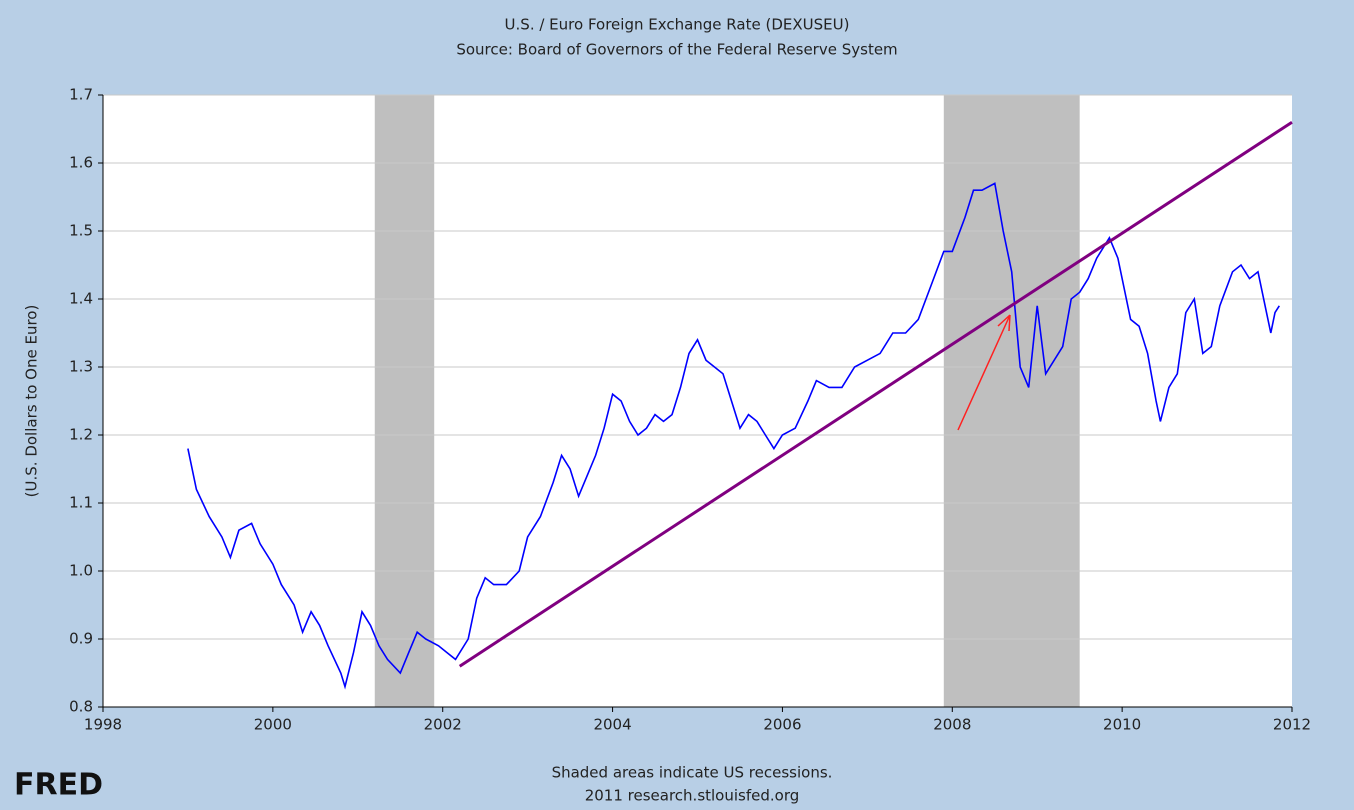 The height and width of the screenshot is (810, 1354). Describe the element at coordinates (81, 503) in the screenshot. I see `y-tick-label: 1.1` at that location.